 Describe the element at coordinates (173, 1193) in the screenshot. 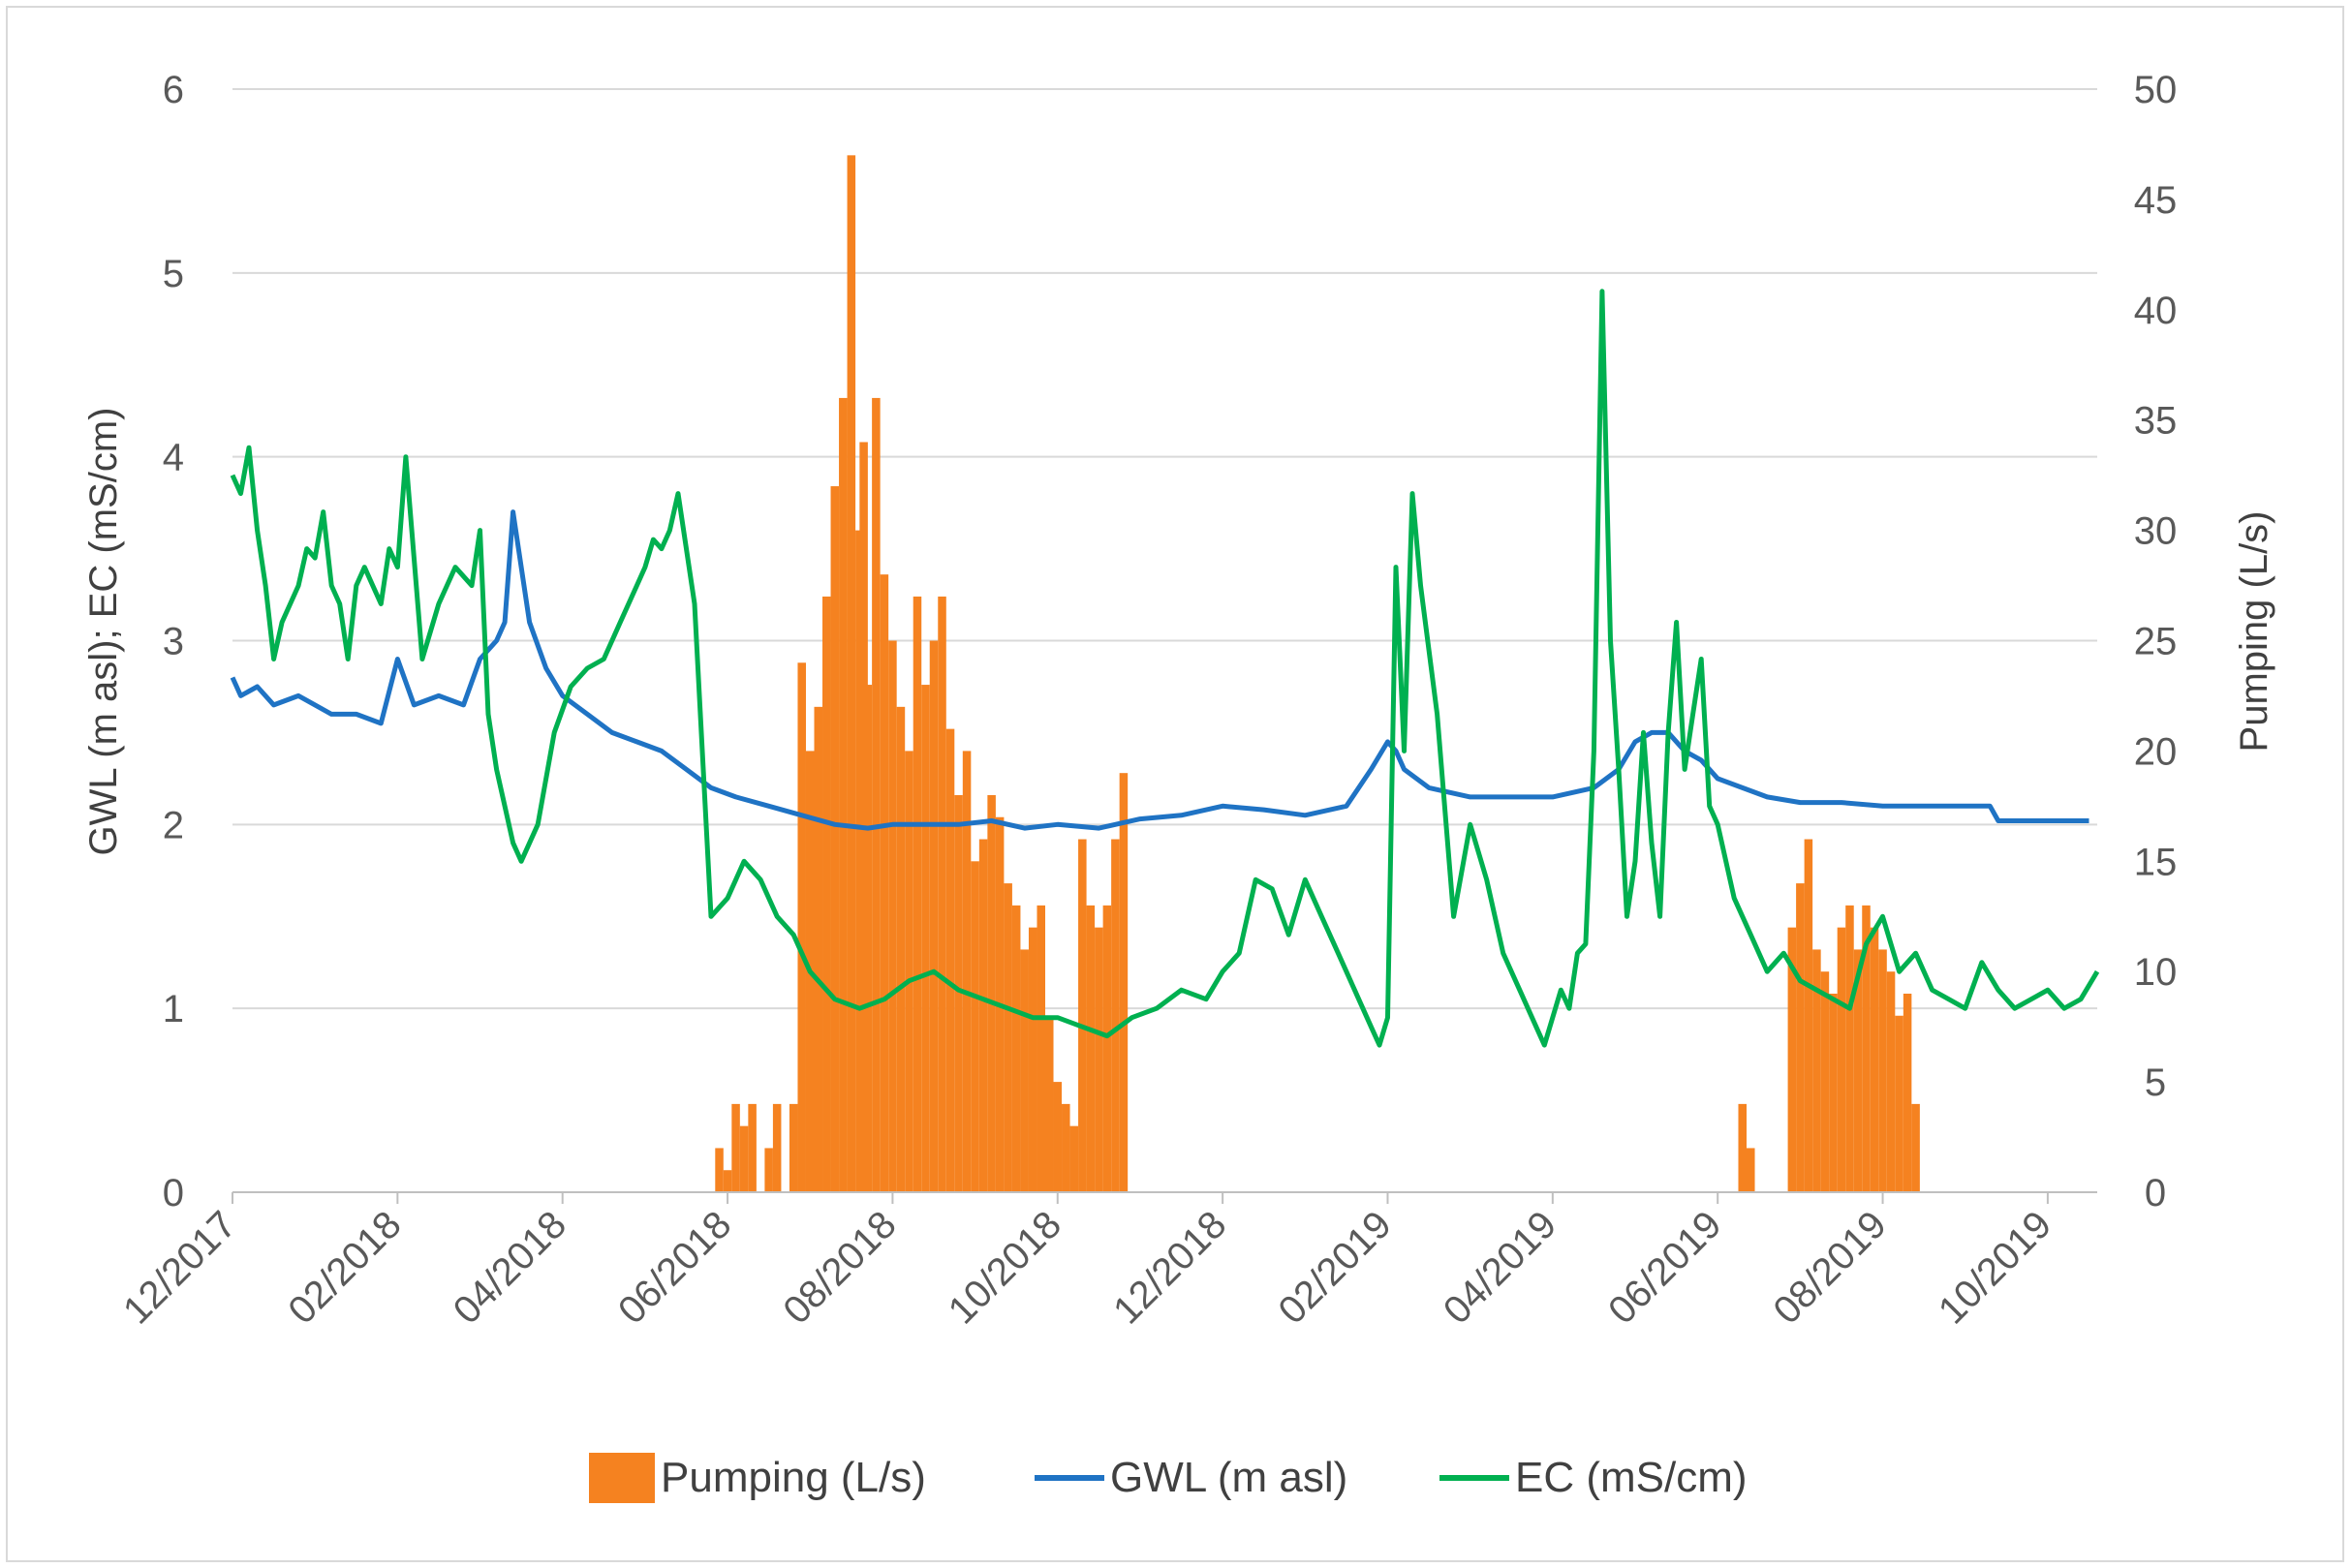

I see `y-left-tick-label: 0` at that location.